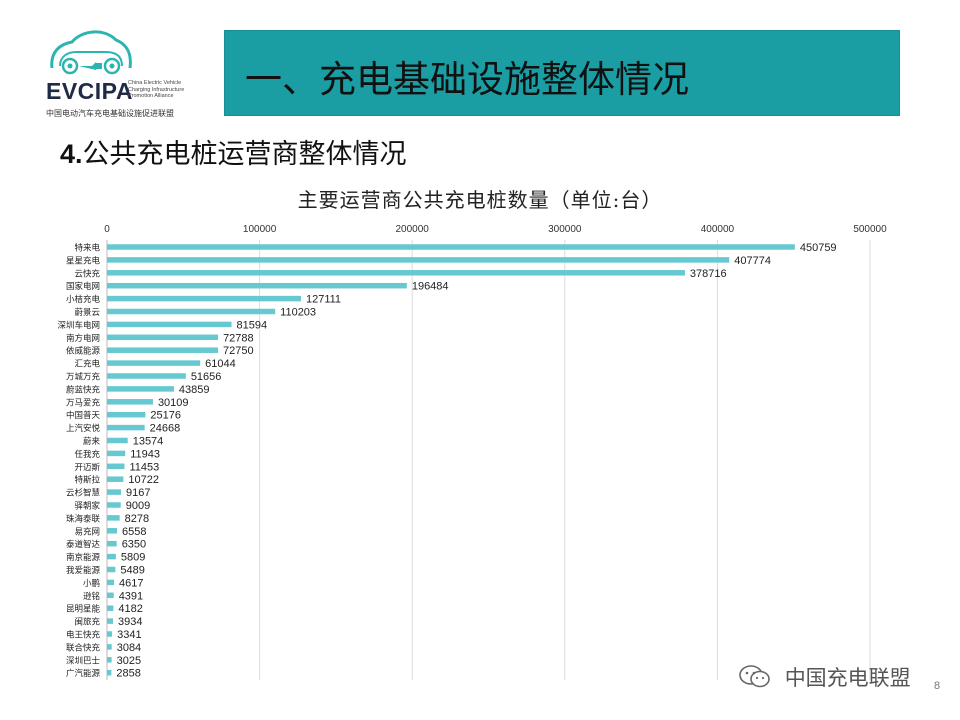 This screenshot has width=960, height=720. Describe the element at coordinates (134, 532) in the screenshot. I see `data-label: 6558` at that location.